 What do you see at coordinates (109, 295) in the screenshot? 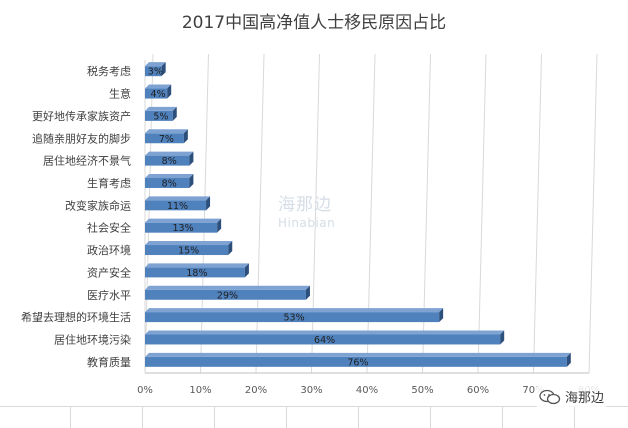
I see `category-label: 医疗水平` at bounding box center [109, 295].